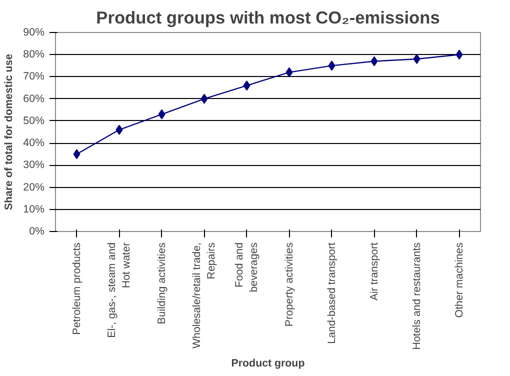 The height and width of the screenshot is (376, 510). I want to click on y-tick-label: 0%, so click(37, 232).